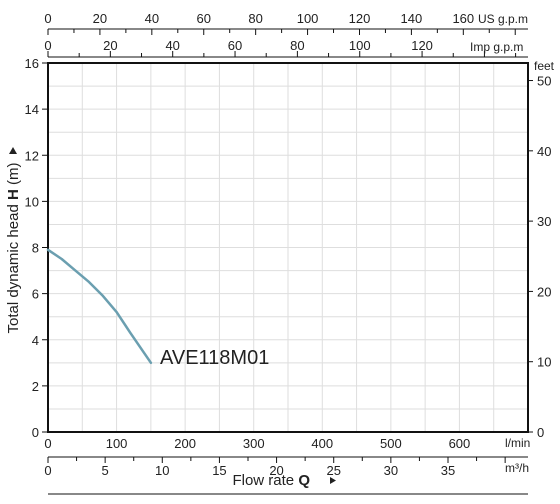 This screenshot has width=560, height=504. I want to click on lmin-tick-label: 600, so click(460, 443).